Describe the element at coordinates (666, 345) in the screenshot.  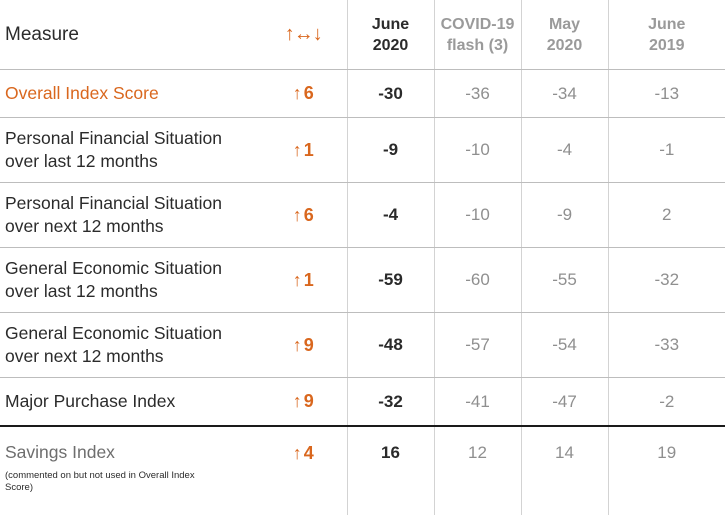
I see `value-june-2019: -33` at that location.